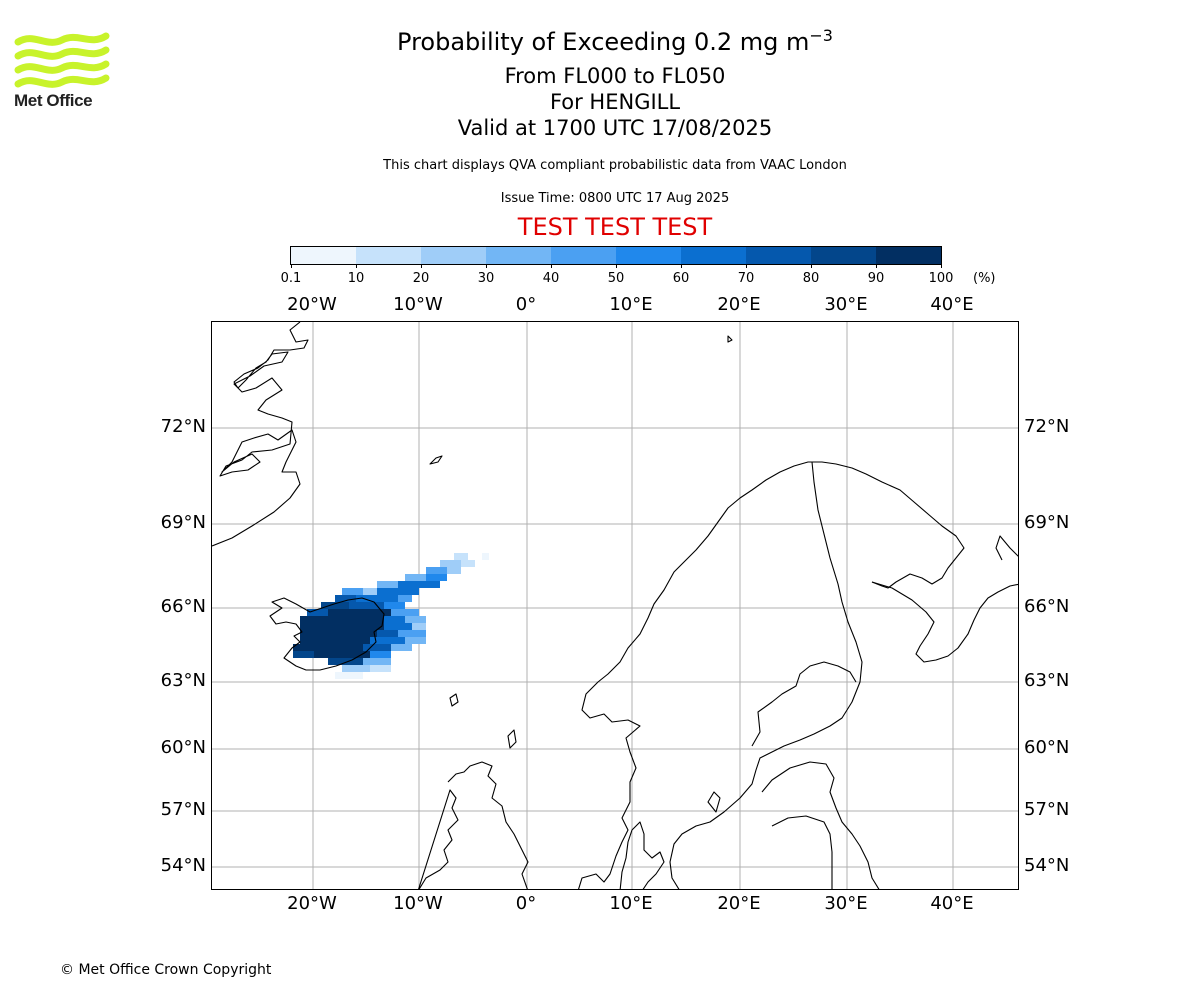 The height and width of the screenshot is (1000, 1200). I want to click on colorbar-tick-label: 70, so click(746, 278).